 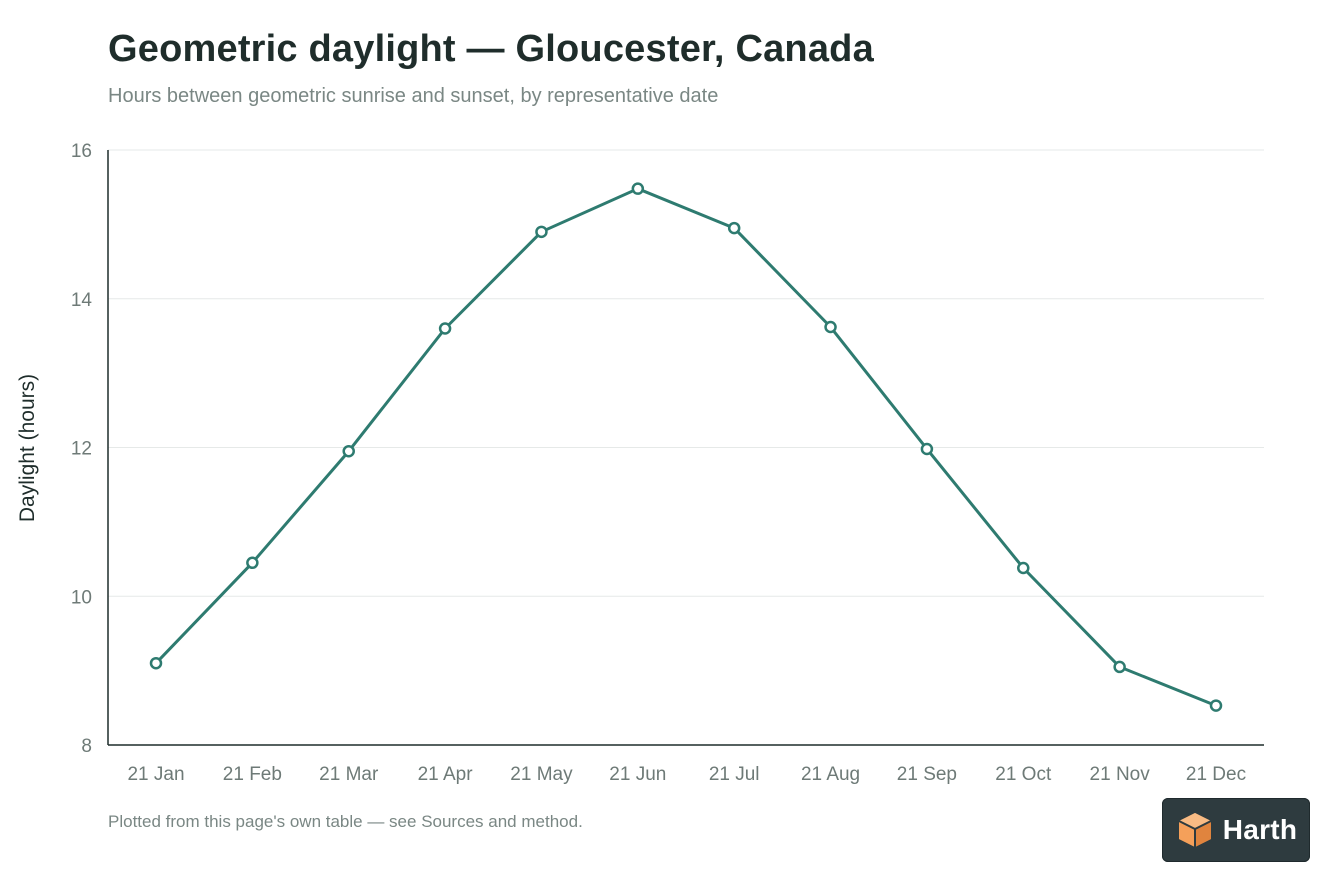 What do you see at coordinates (1120, 774) in the screenshot?
I see `x-tick-label: 21 Nov` at bounding box center [1120, 774].